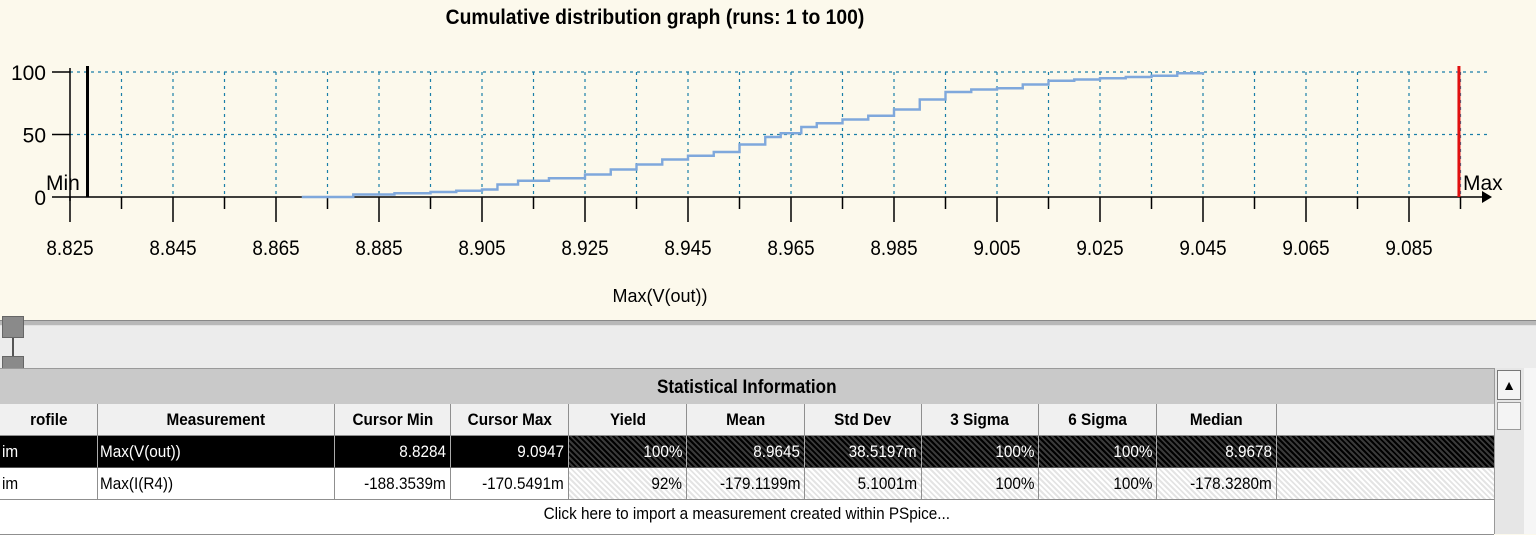 The height and width of the screenshot is (535, 1536). Describe the element at coordinates (1217, 420) in the screenshot. I see `col-header-median: Median` at that location.